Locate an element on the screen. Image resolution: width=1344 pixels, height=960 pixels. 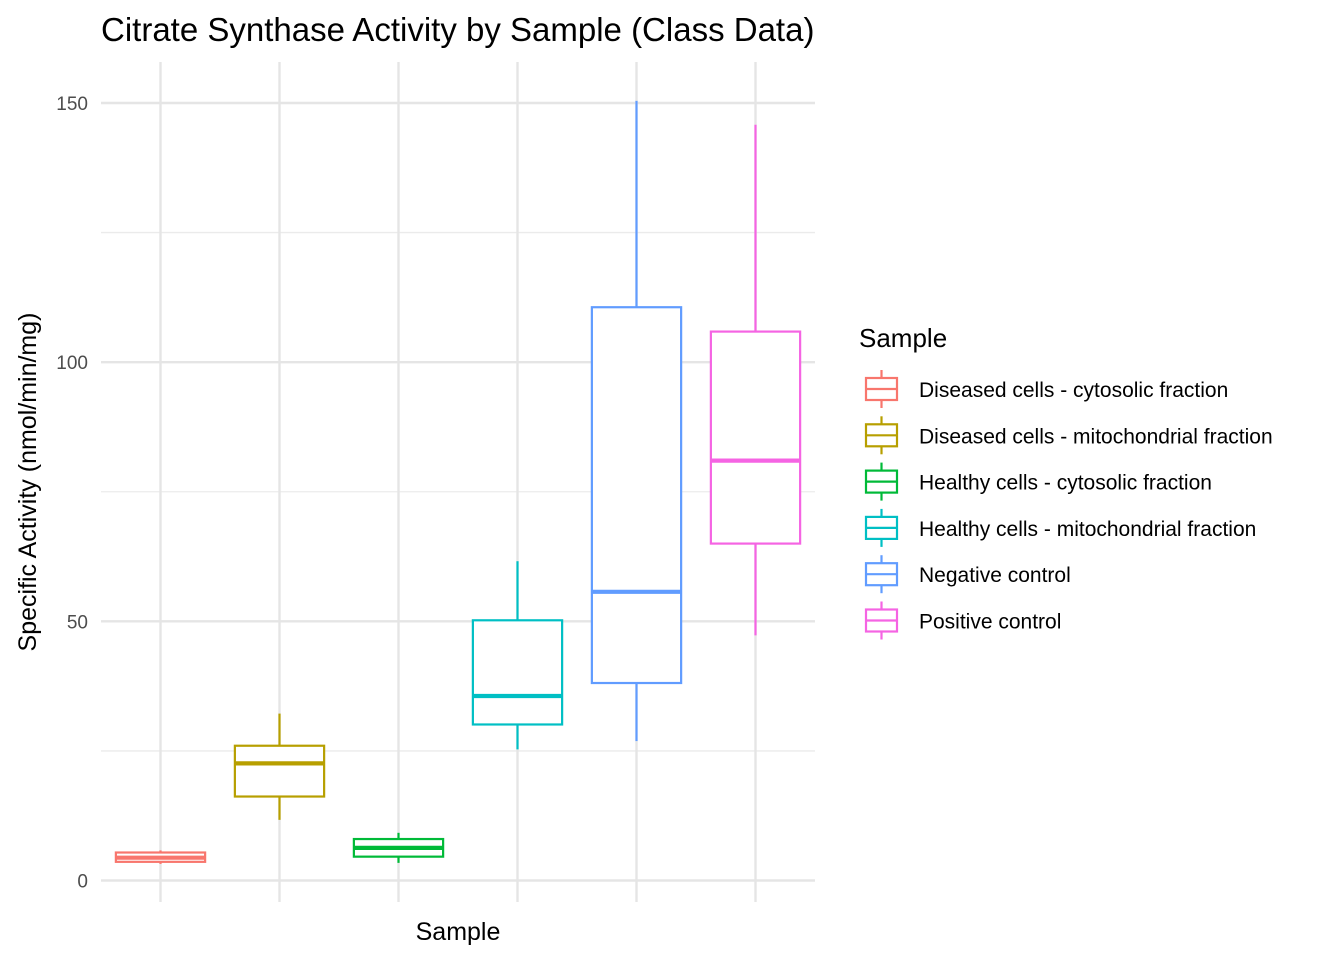
y-axis-ticks: 0 50 100 150 is located at coordinates (72, 493).